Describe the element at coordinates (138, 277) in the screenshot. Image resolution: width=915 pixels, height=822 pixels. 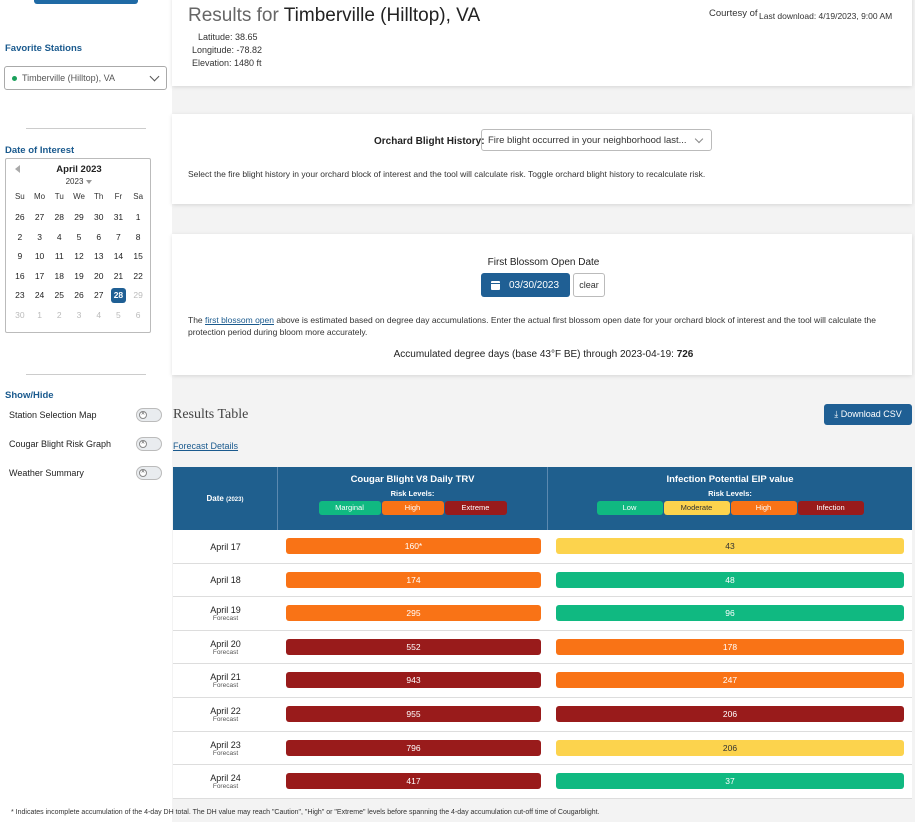
I see `calendar-day: 22` at that location.